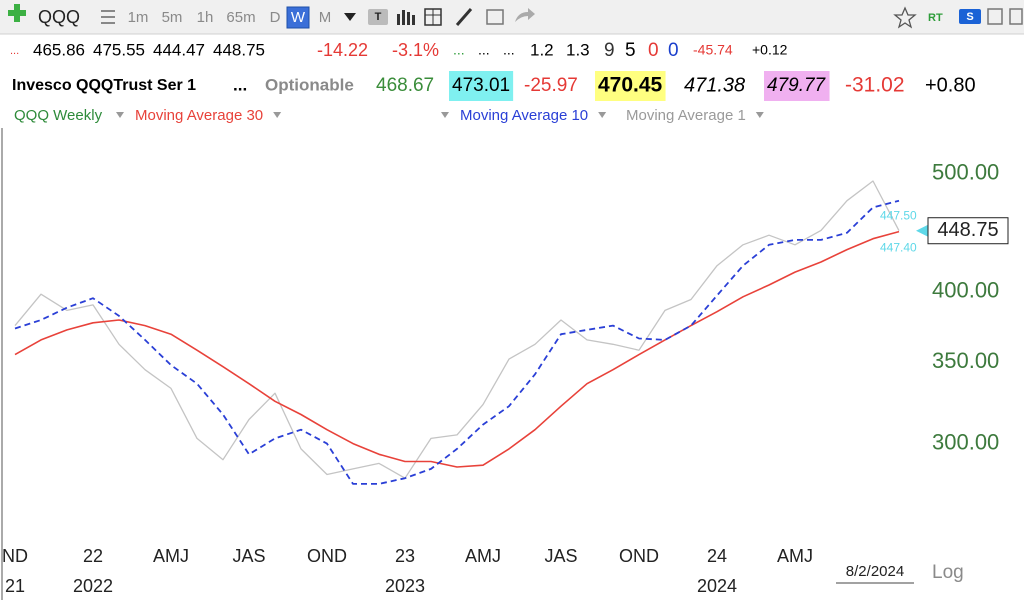 This screenshot has height=605, width=1024. I want to click on x-year-label: 2023, so click(405, 586).